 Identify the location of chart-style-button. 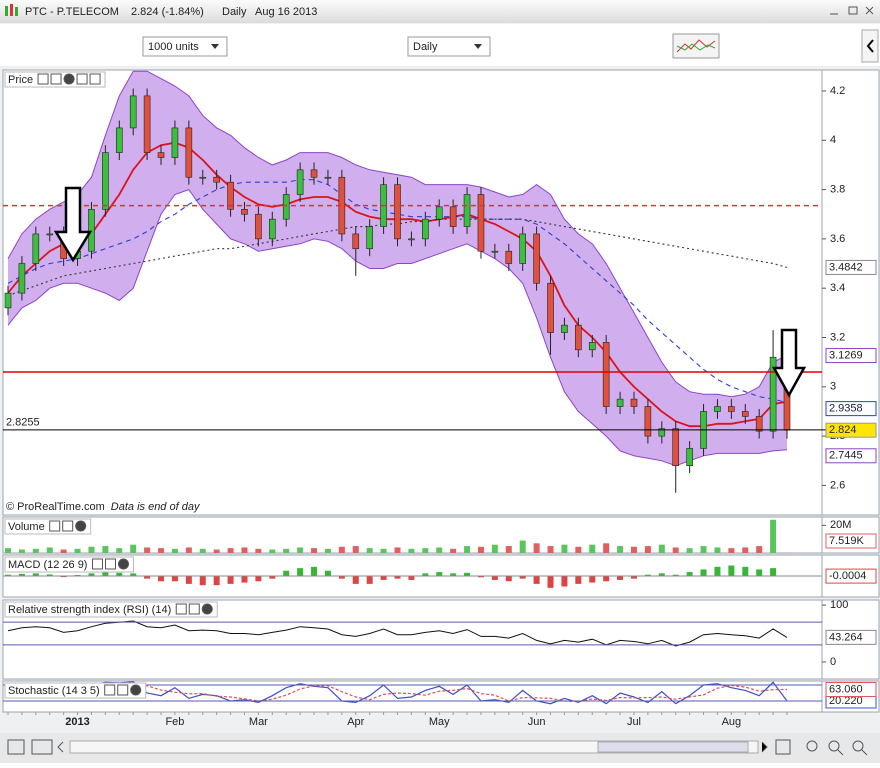
(696, 46).